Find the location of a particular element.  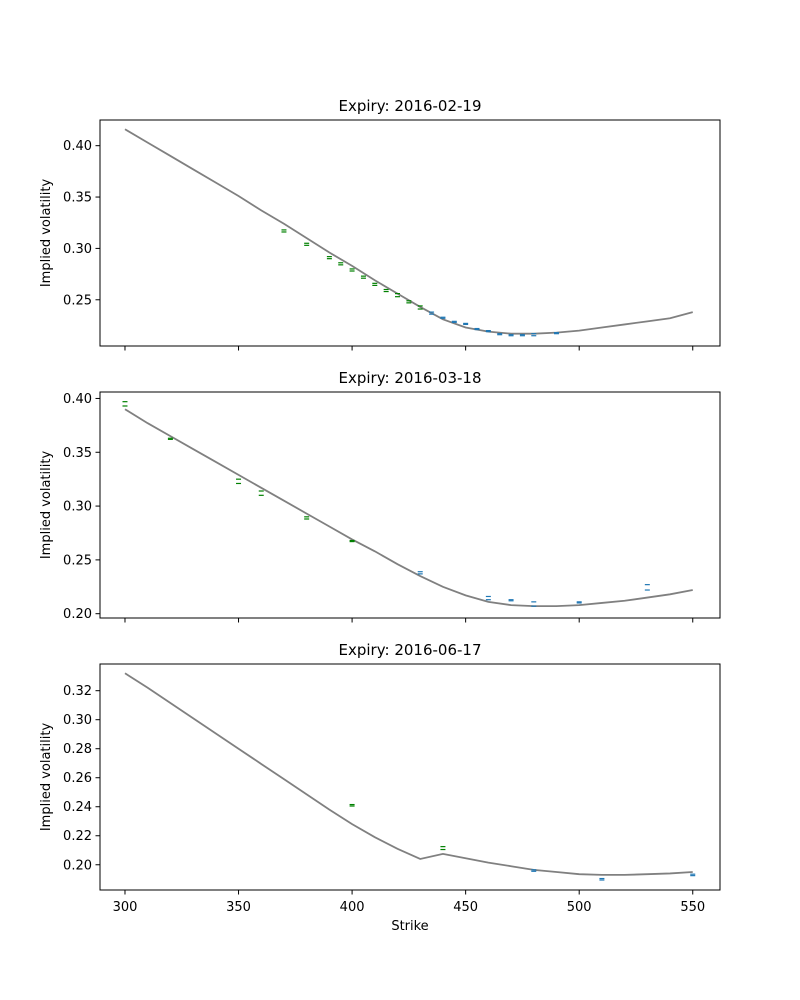

x-axis-label: Strike is located at coordinates (409, 926).